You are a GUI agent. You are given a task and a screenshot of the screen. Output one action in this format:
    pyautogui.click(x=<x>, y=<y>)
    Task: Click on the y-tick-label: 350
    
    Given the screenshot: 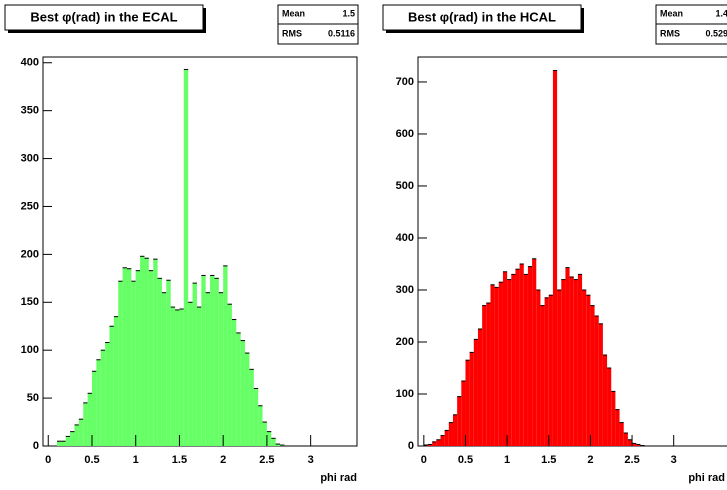 What is the action you would take?
    pyautogui.click(x=30, y=111)
    